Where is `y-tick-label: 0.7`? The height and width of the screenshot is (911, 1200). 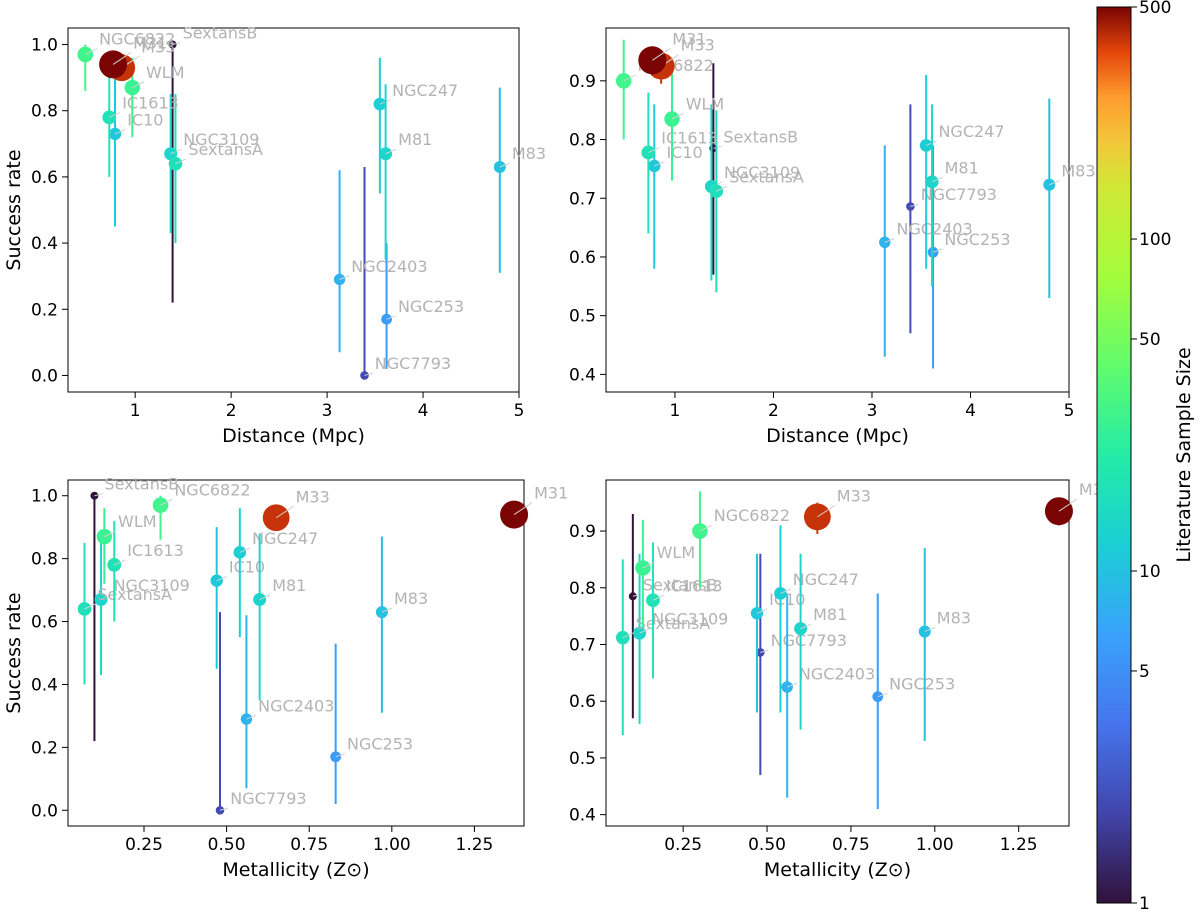 y-tick-label: 0.7 is located at coordinates (582, 645).